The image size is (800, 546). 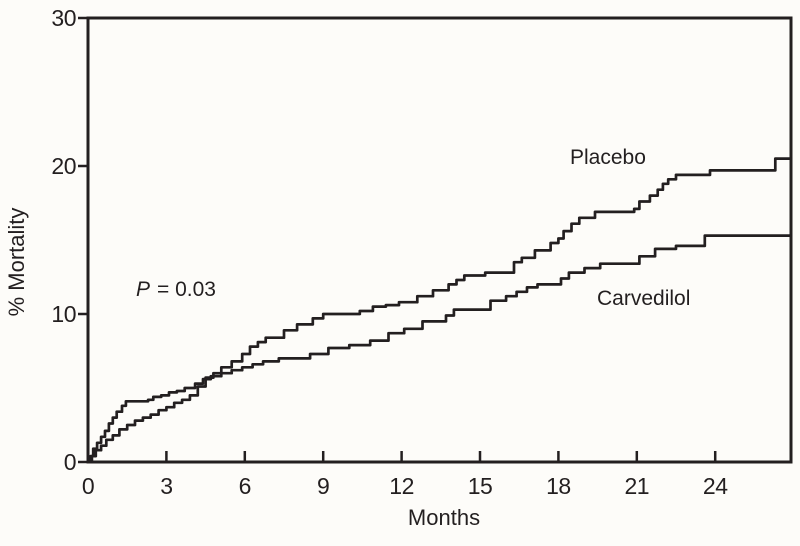 I want to click on y-tick-label: 10, so click(x=63, y=314).